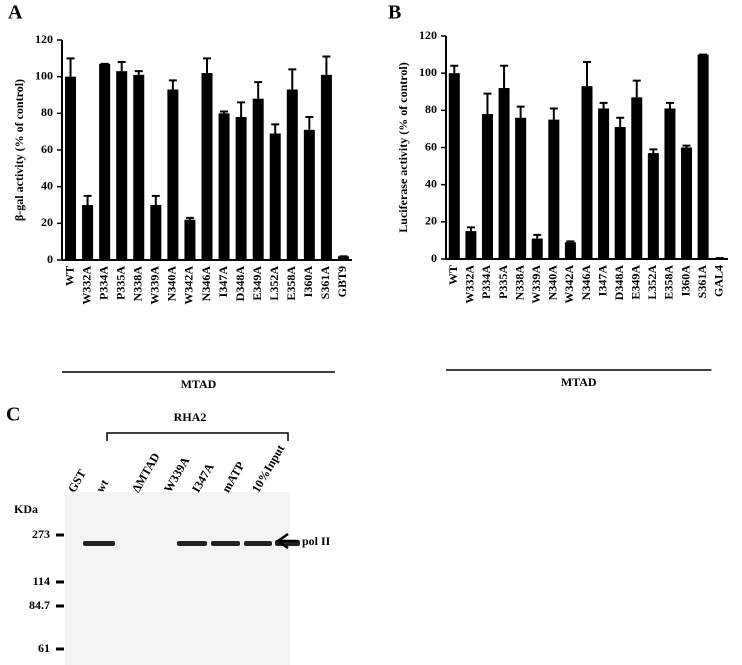 The image size is (742, 665). I want to click on x-tick-label: N340A, so click(172, 284).